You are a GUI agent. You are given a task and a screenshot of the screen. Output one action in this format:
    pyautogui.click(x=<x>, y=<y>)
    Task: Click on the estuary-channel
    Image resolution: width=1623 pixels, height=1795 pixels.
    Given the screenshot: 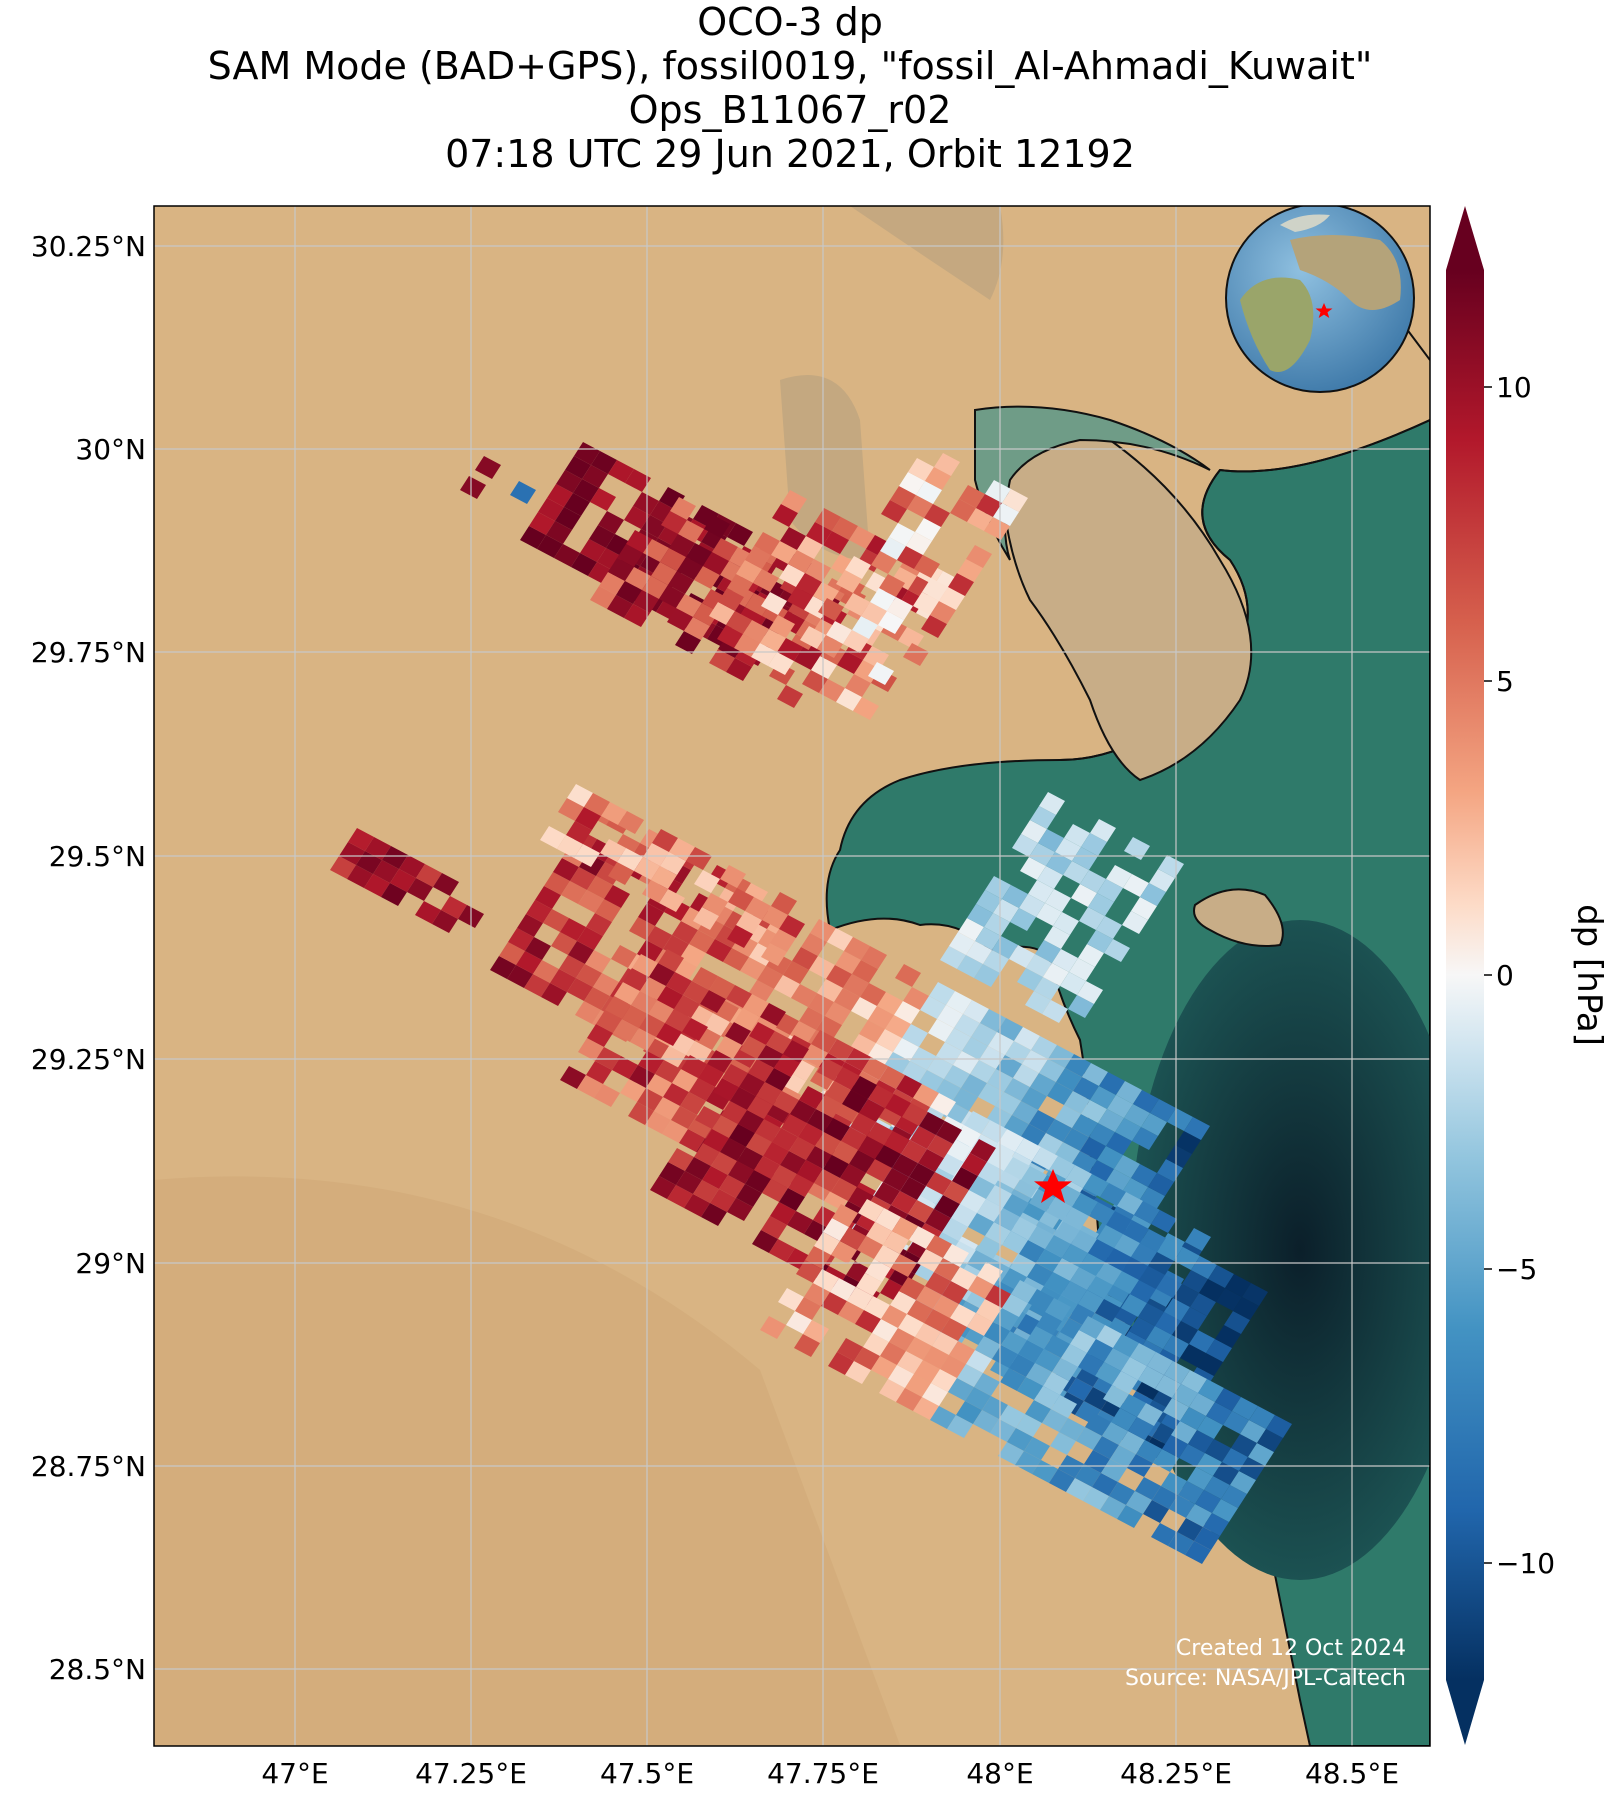 What is the action you would take?
    pyautogui.click(x=1092, y=483)
    